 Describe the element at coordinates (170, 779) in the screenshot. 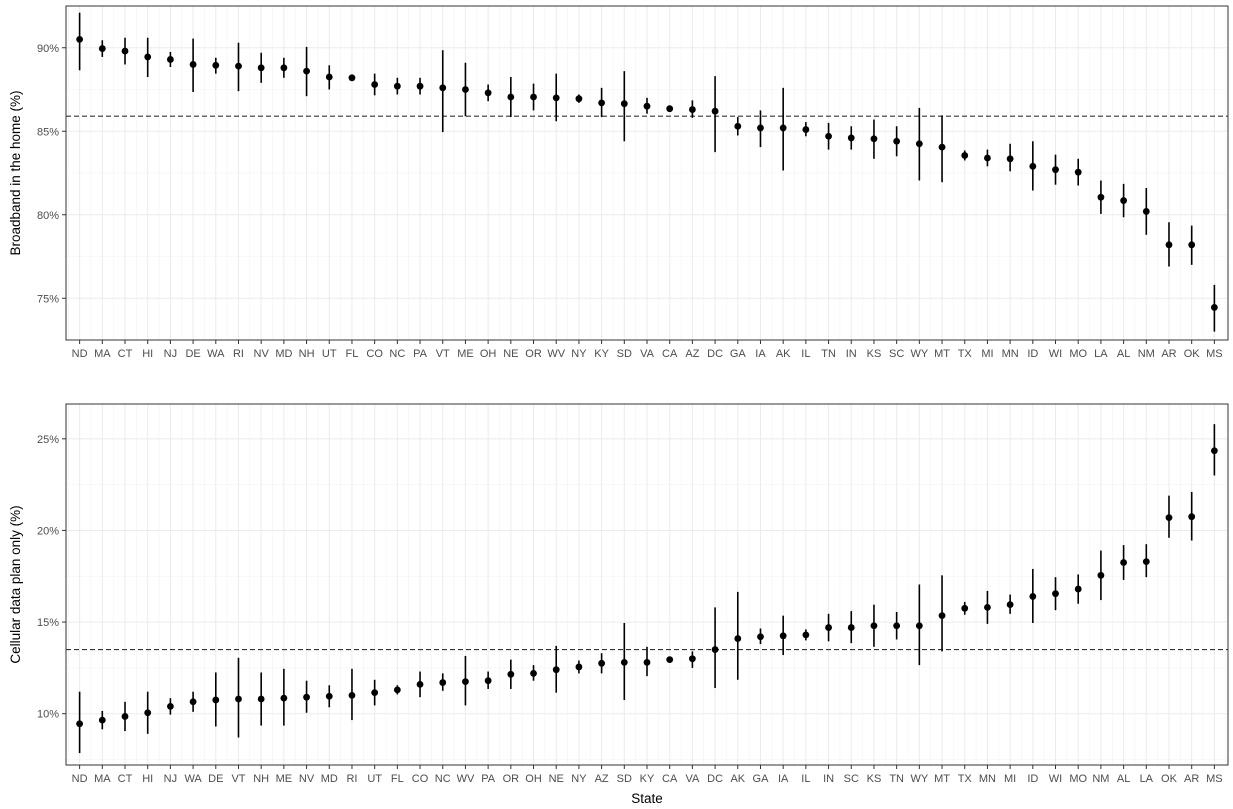

I see `cellular-x-tick-label-NJ: NJ` at that location.